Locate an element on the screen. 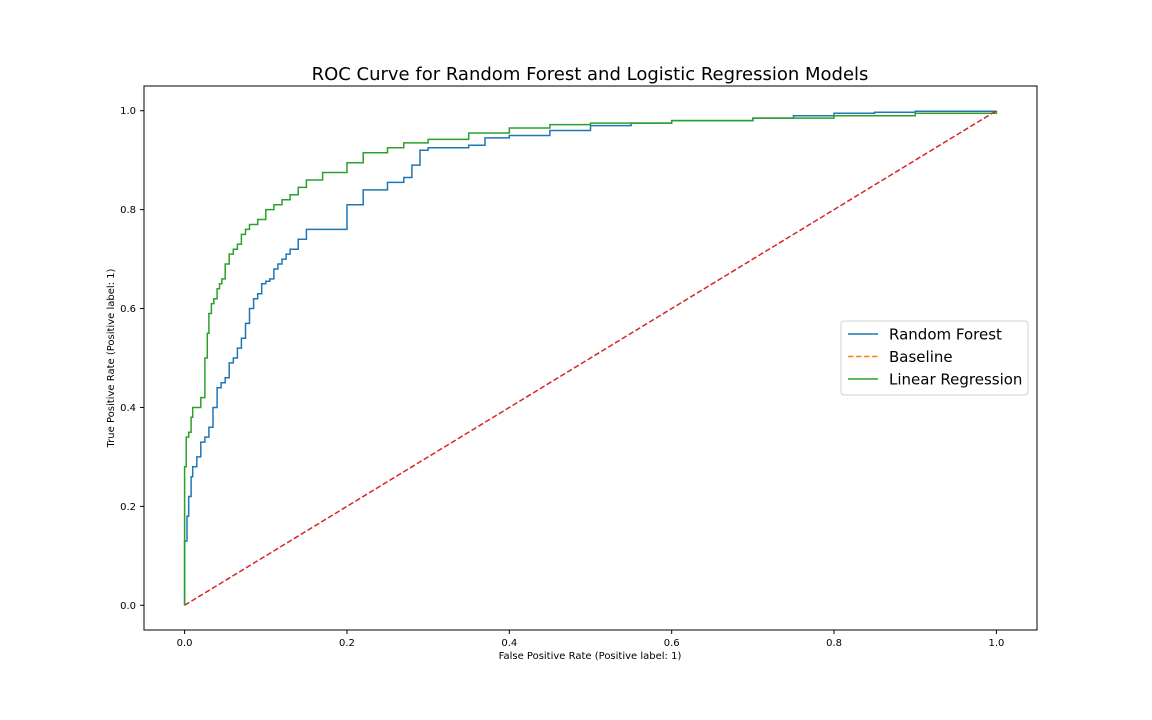 The image size is (1152, 720). legend-label-random-forest: Random Forest is located at coordinates (945, 335).